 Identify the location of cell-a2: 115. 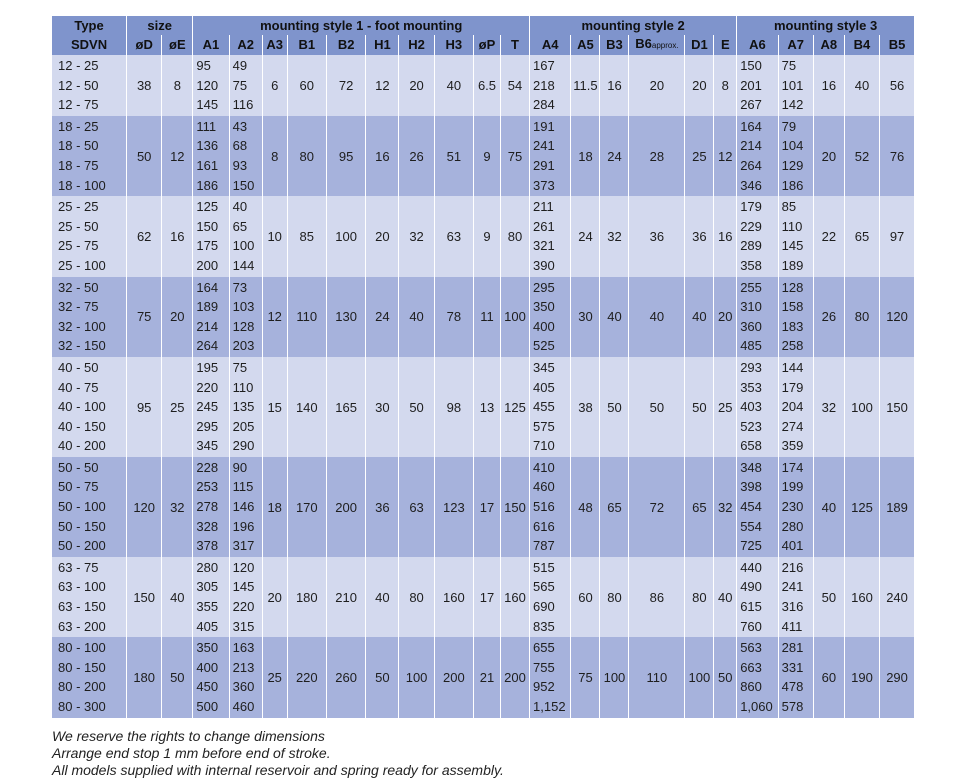
(245, 487).